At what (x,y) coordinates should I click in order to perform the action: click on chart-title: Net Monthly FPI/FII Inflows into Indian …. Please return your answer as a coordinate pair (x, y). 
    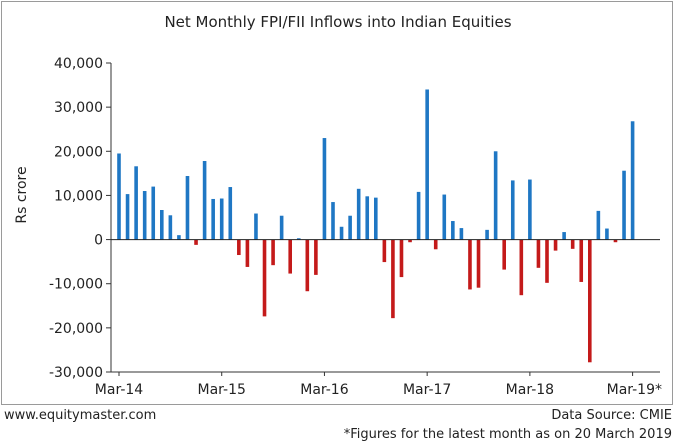
    Looking at the image, I should click on (338, 22).